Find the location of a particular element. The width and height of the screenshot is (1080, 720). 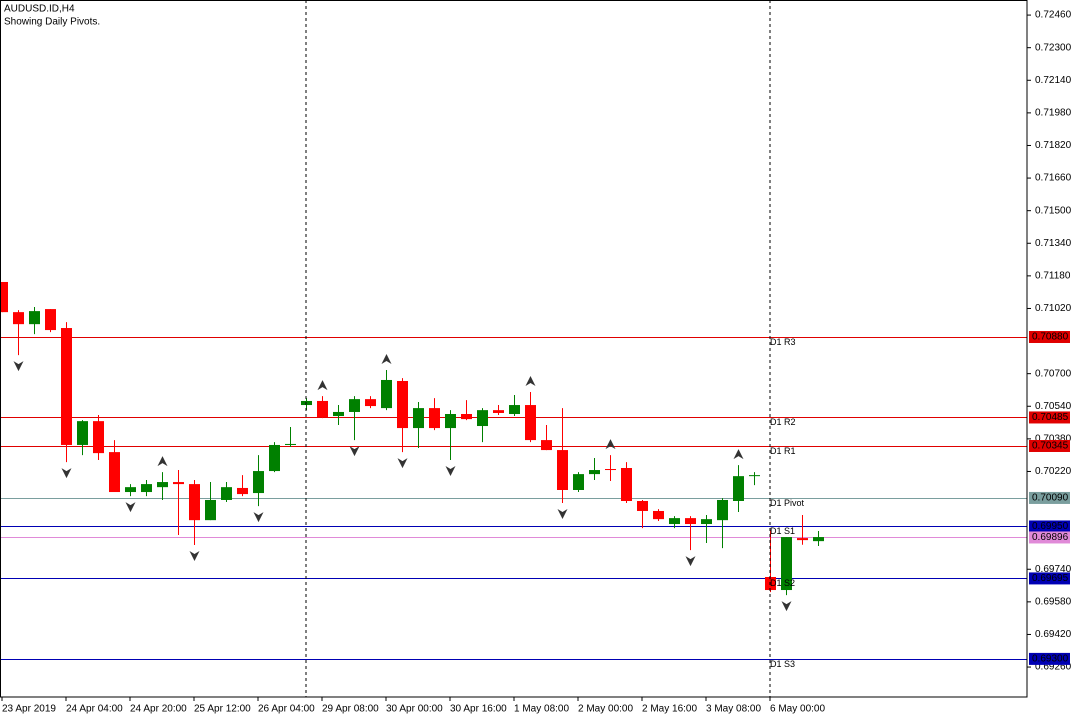

price-label: 0.70880 is located at coordinates (1050, 337).